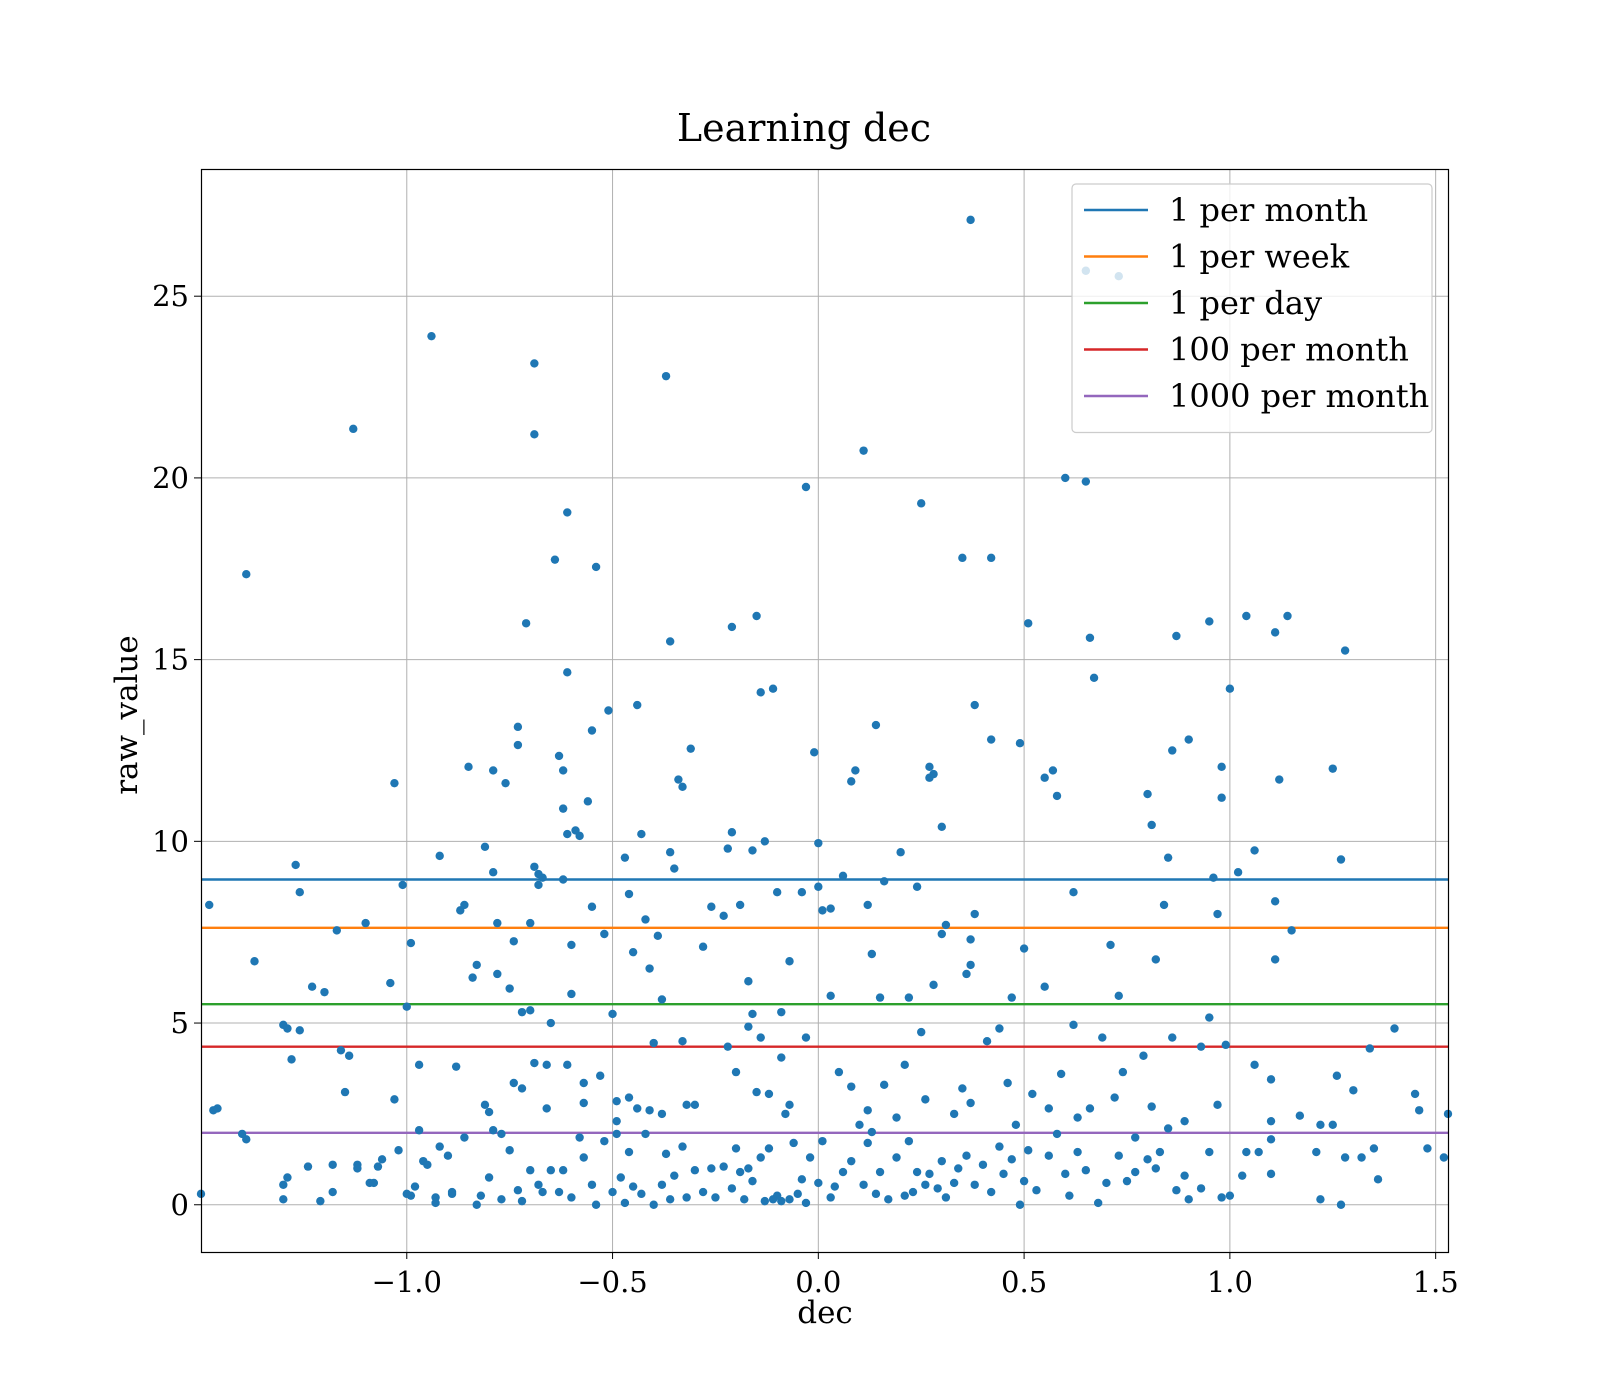 This screenshot has width=1600, height=1400. Describe the element at coordinates (915, 1275) in the screenshot. I see `x-axis-ticks: −1.0 −0.5 0.0 0.5 1.0 1.5` at that location.